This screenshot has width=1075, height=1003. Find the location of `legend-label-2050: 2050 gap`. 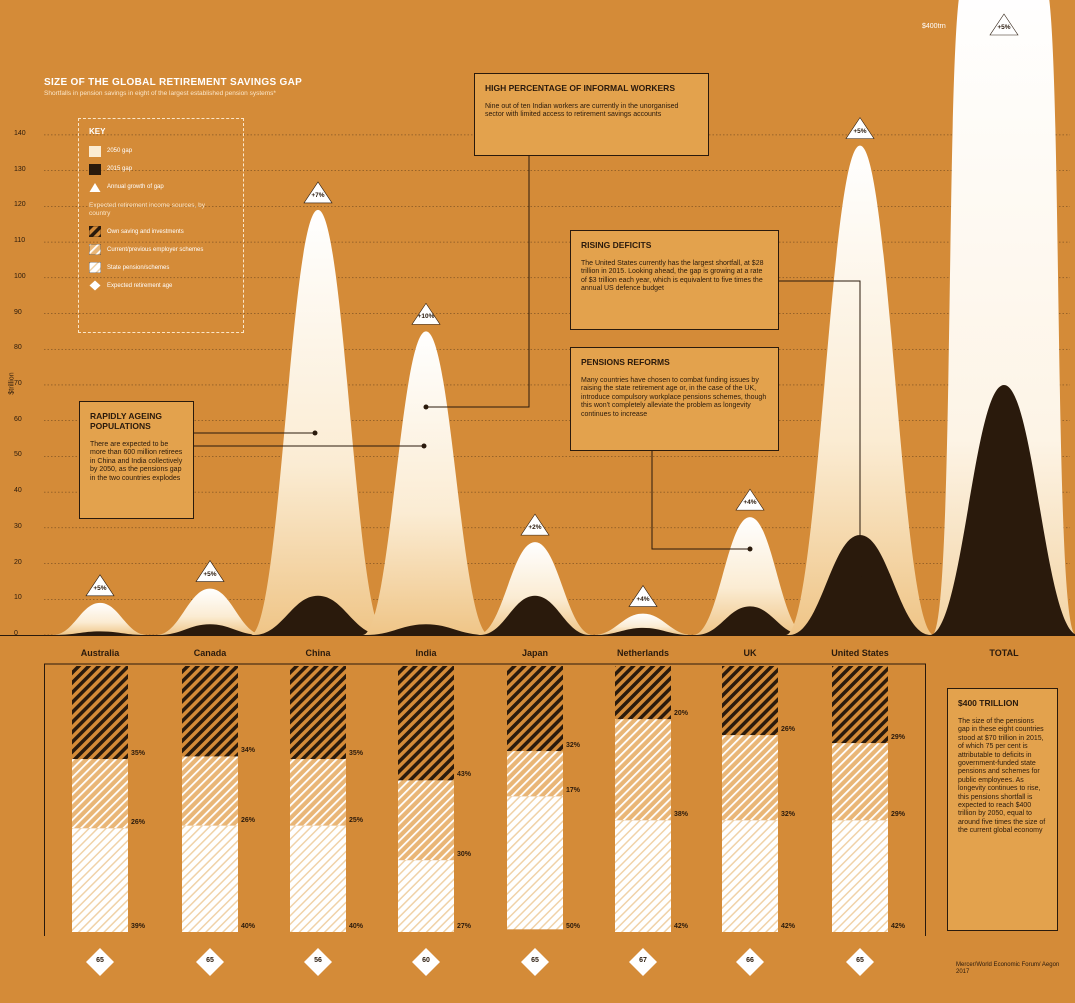

legend-label-2050: 2050 gap is located at coordinates (120, 151).